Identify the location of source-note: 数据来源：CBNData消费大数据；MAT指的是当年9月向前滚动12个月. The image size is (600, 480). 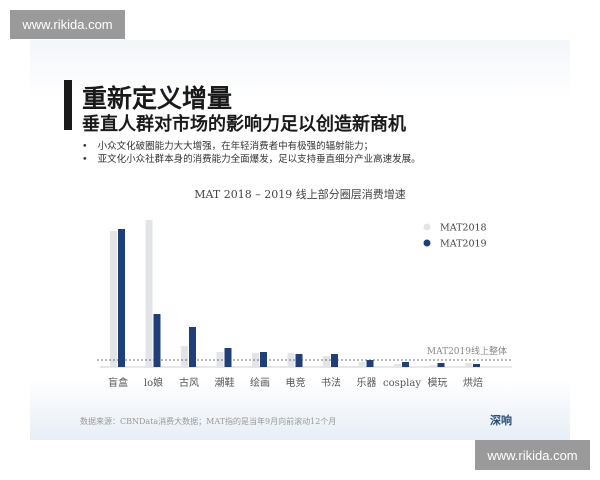
(208, 421).